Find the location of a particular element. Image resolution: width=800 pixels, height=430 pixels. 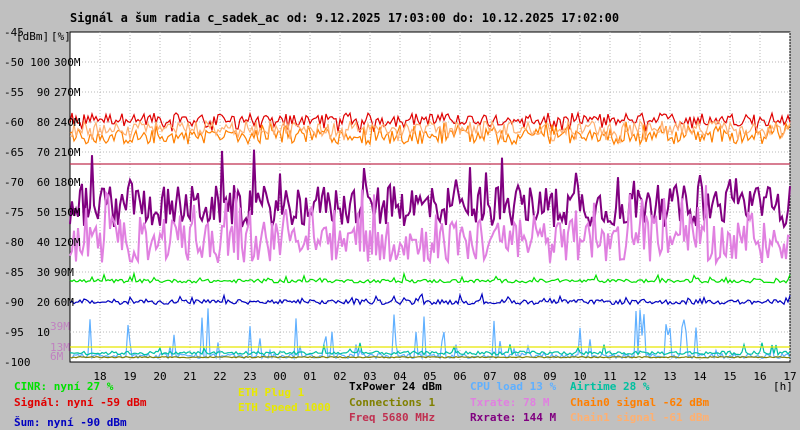

y-tick-dbm: -75 is located at coordinates (14, 212).